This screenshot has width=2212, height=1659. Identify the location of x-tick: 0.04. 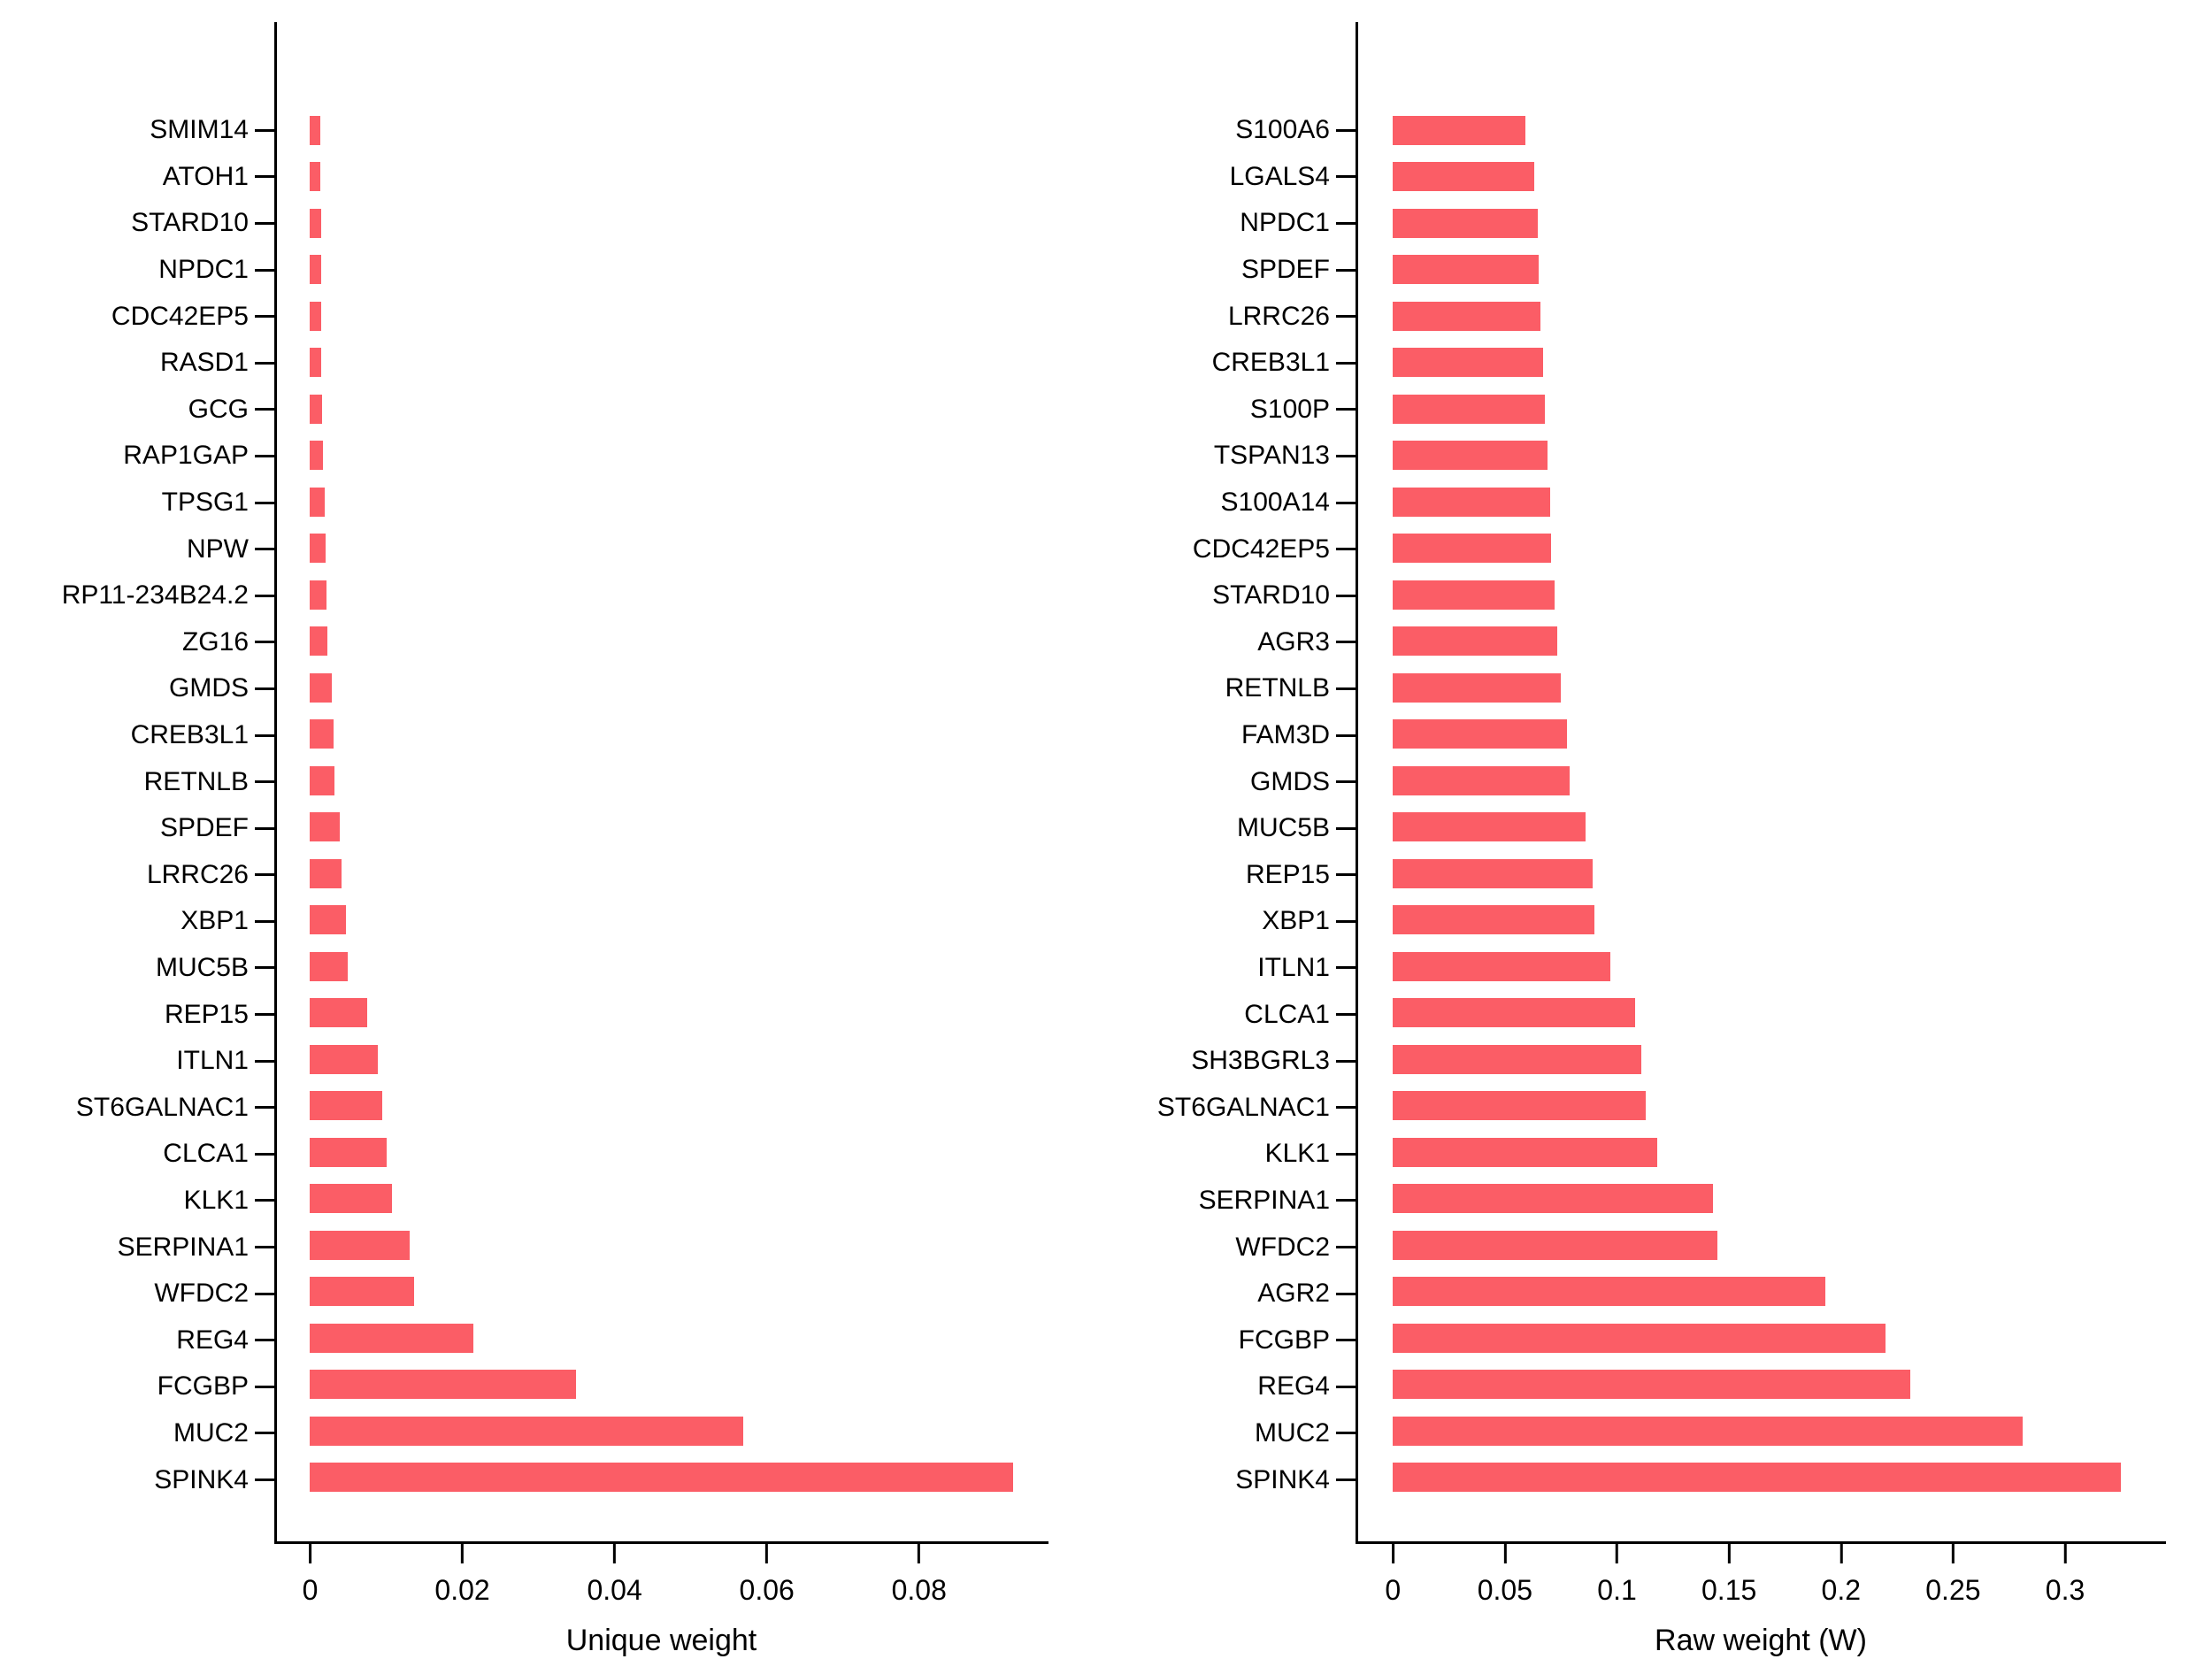
(615, 1573).